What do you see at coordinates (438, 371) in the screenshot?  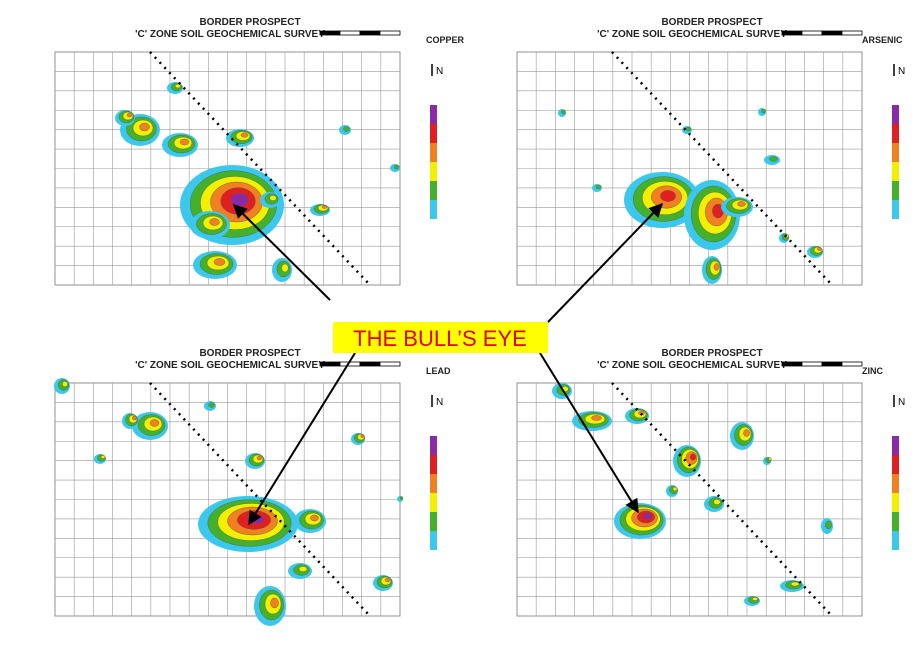 I see `element-label: LEAD` at bounding box center [438, 371].